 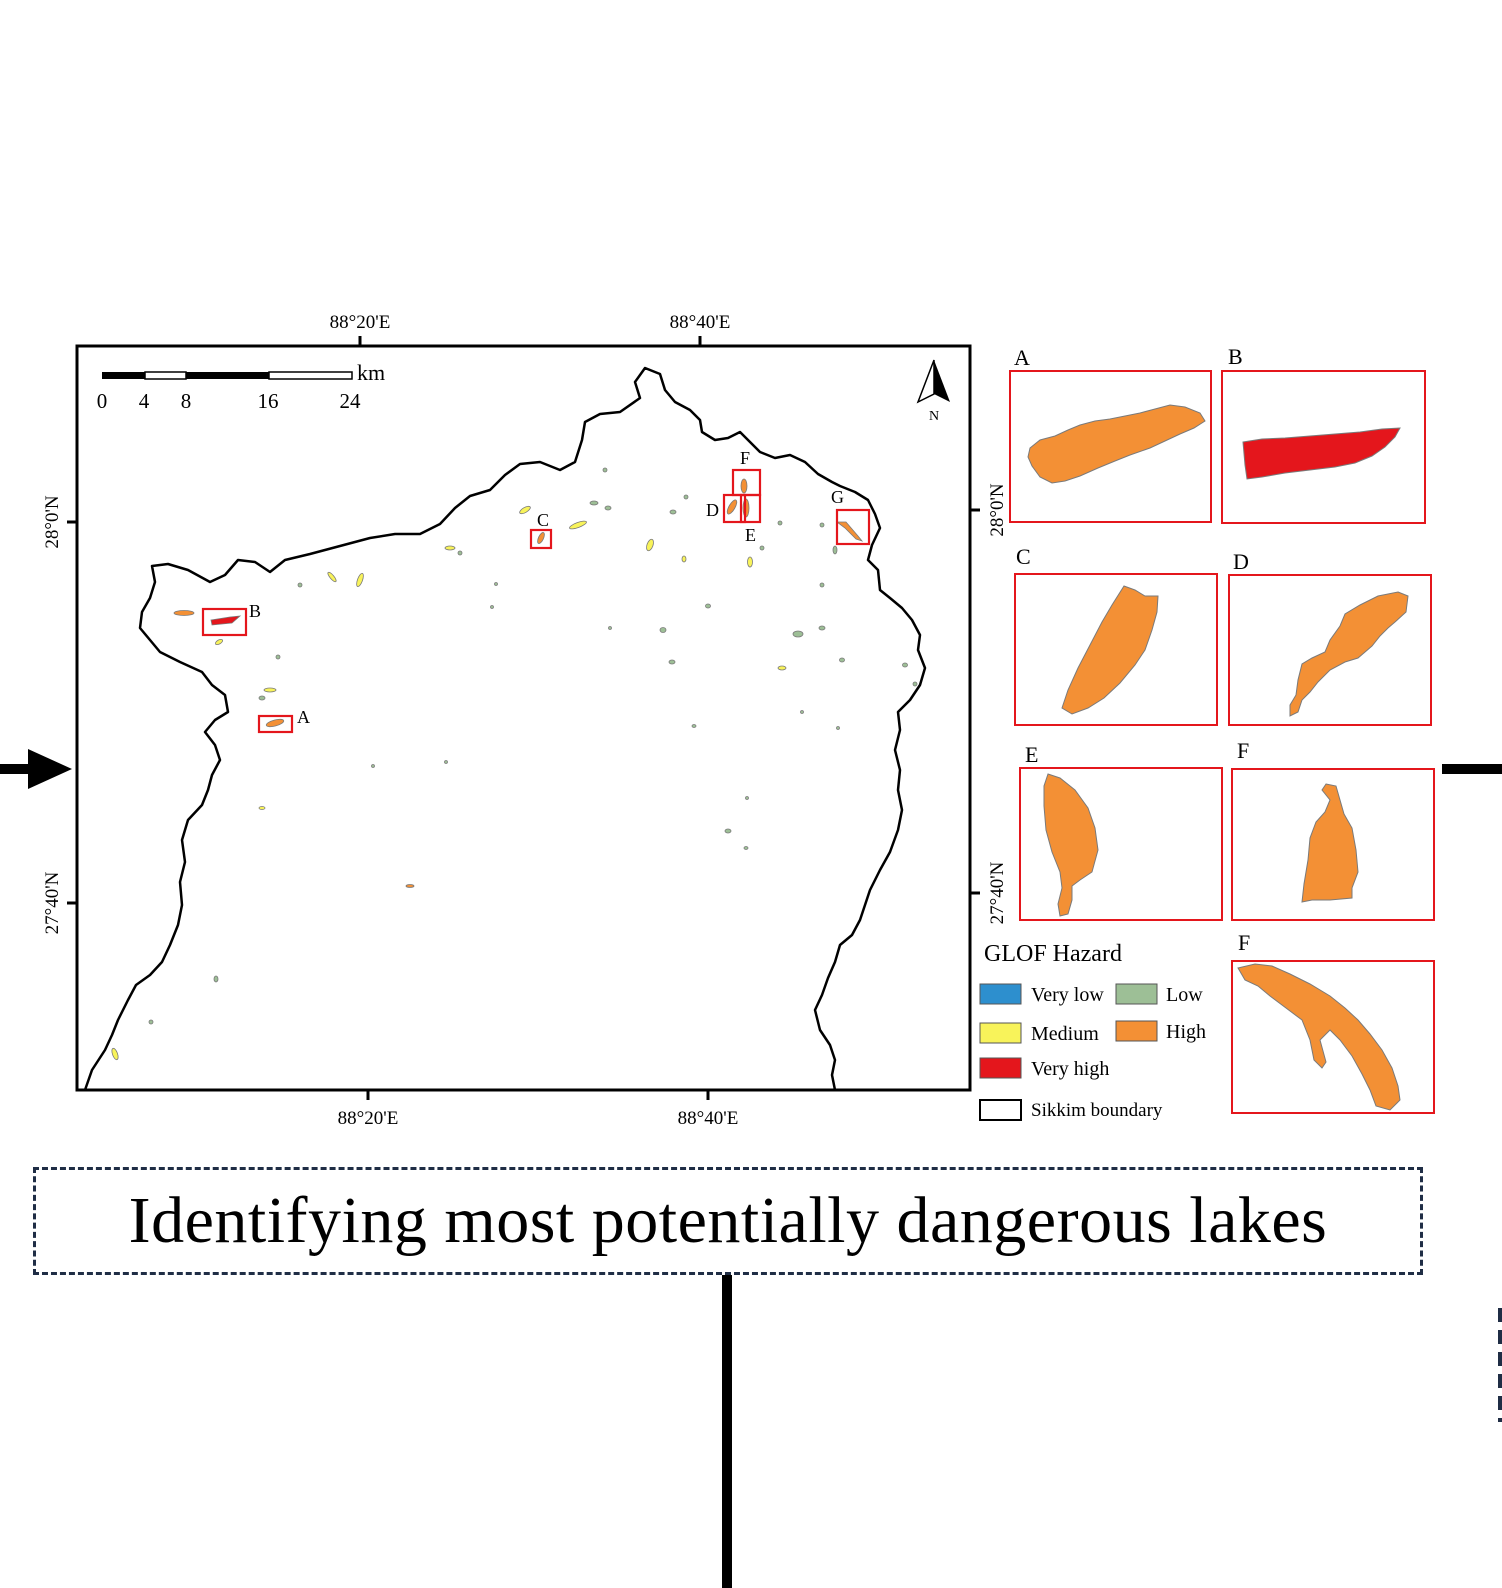 I want to click on map-label-b: B, so click(x=255, y=611).